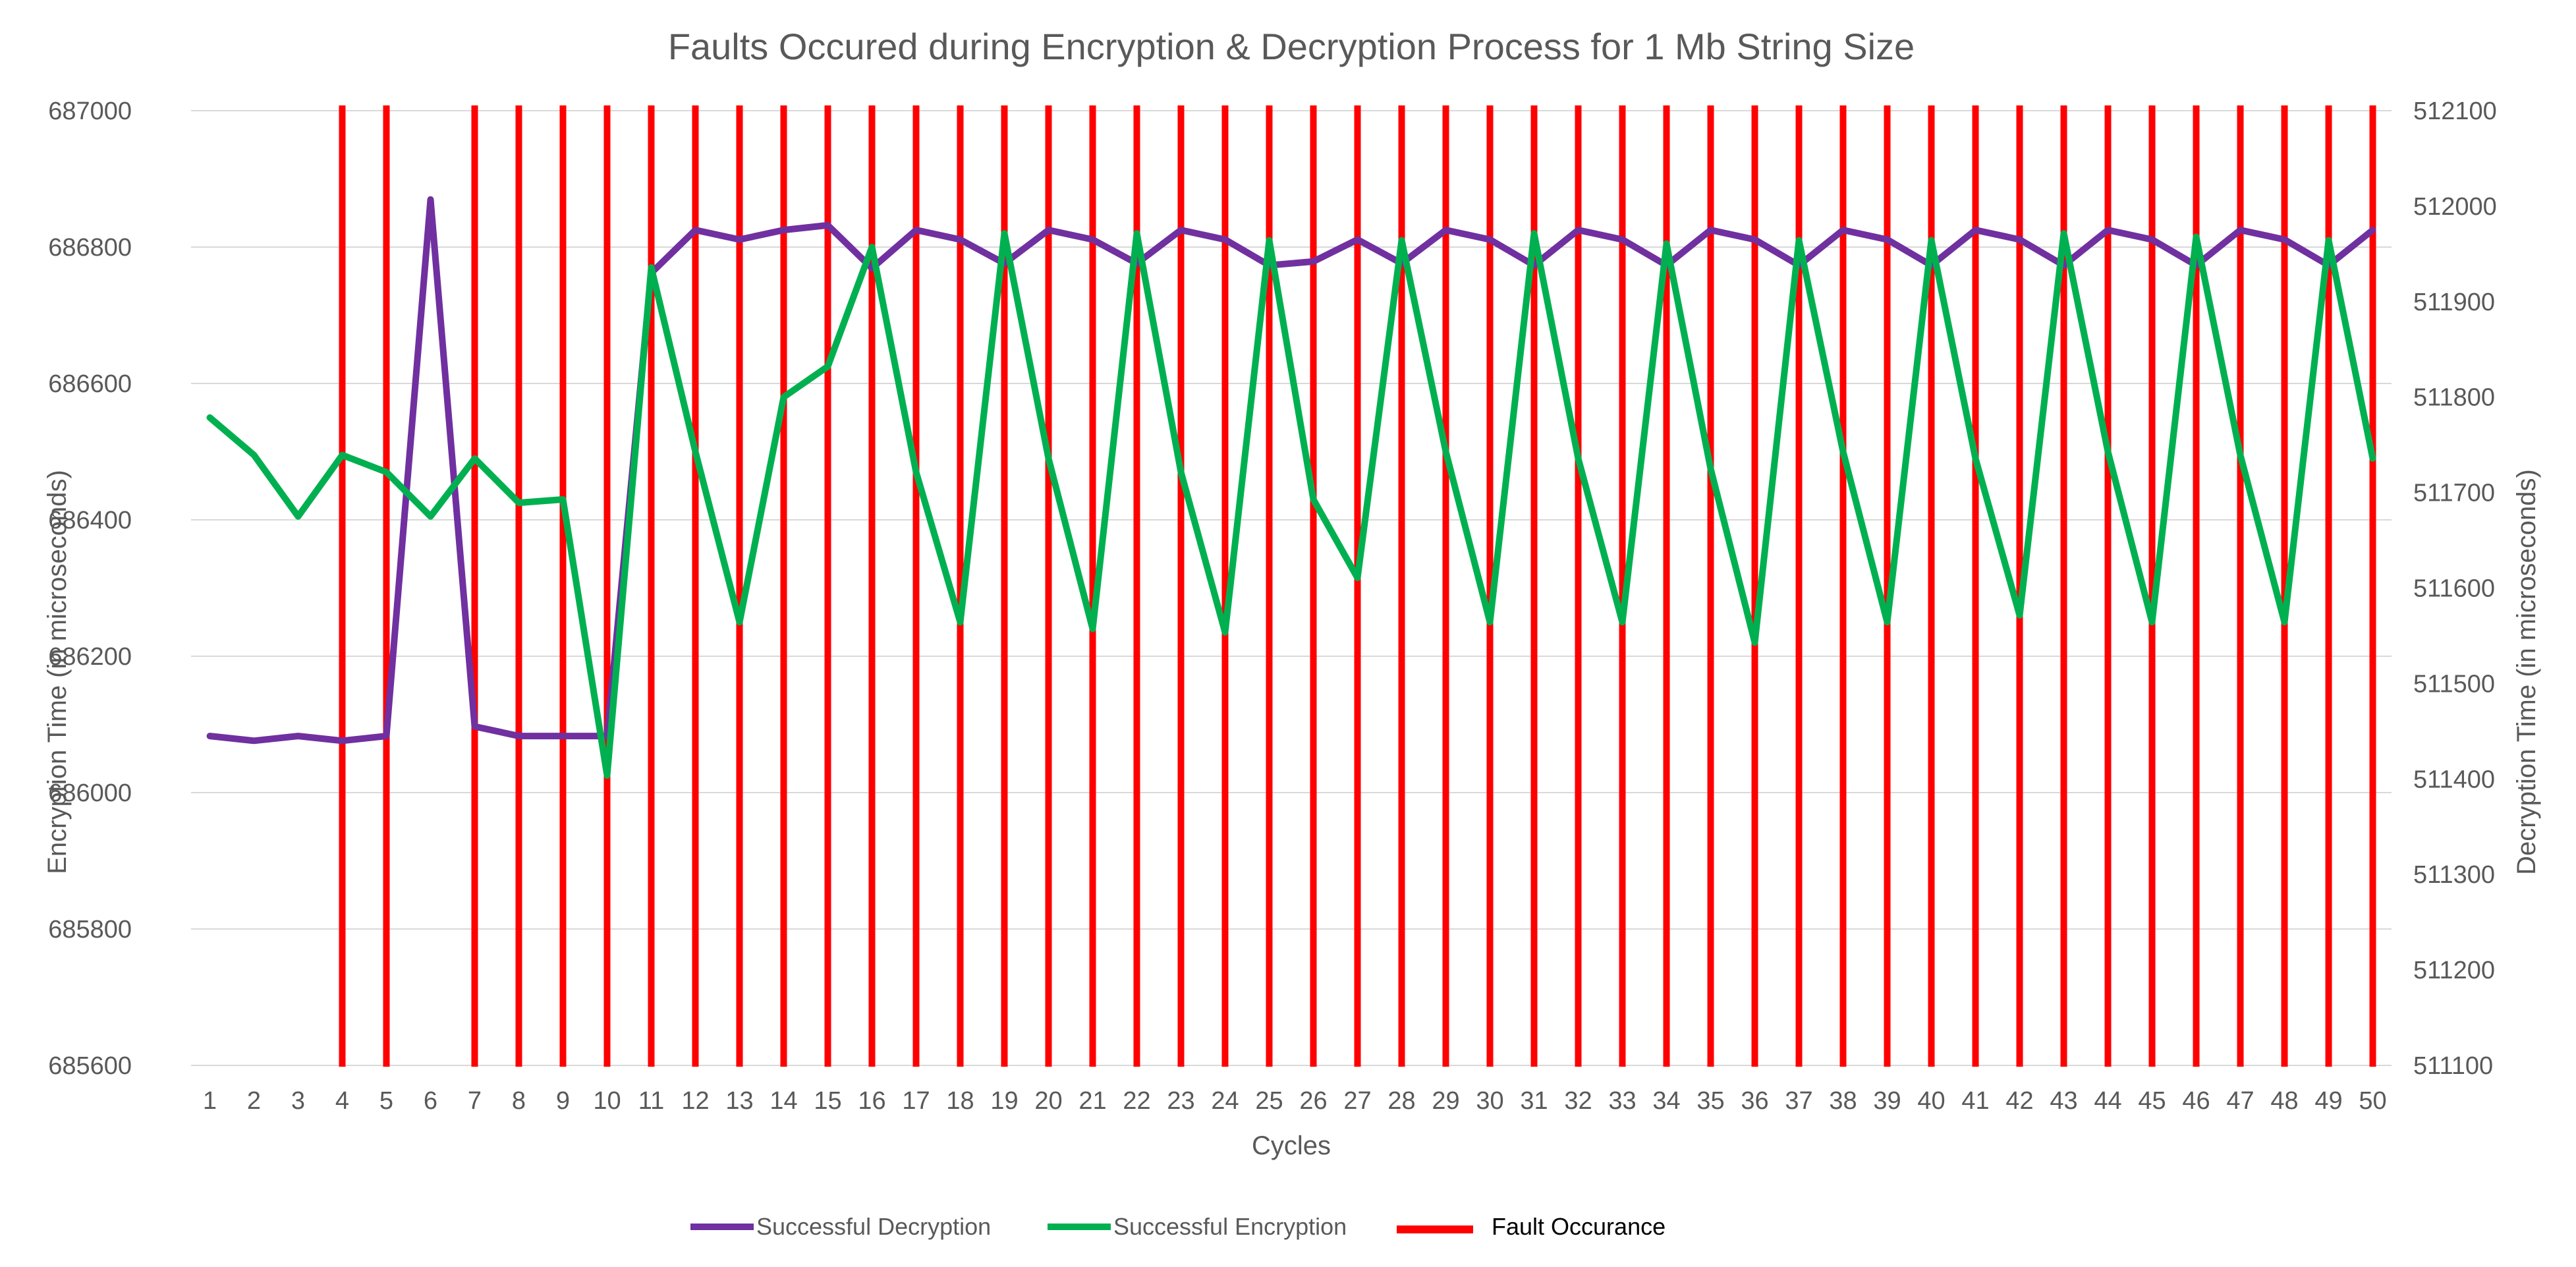  What do you see at coordinates (1269, 1101) in the screenshot?
I see `x-tick-label: 25` at bounding box center [1269, 1101].